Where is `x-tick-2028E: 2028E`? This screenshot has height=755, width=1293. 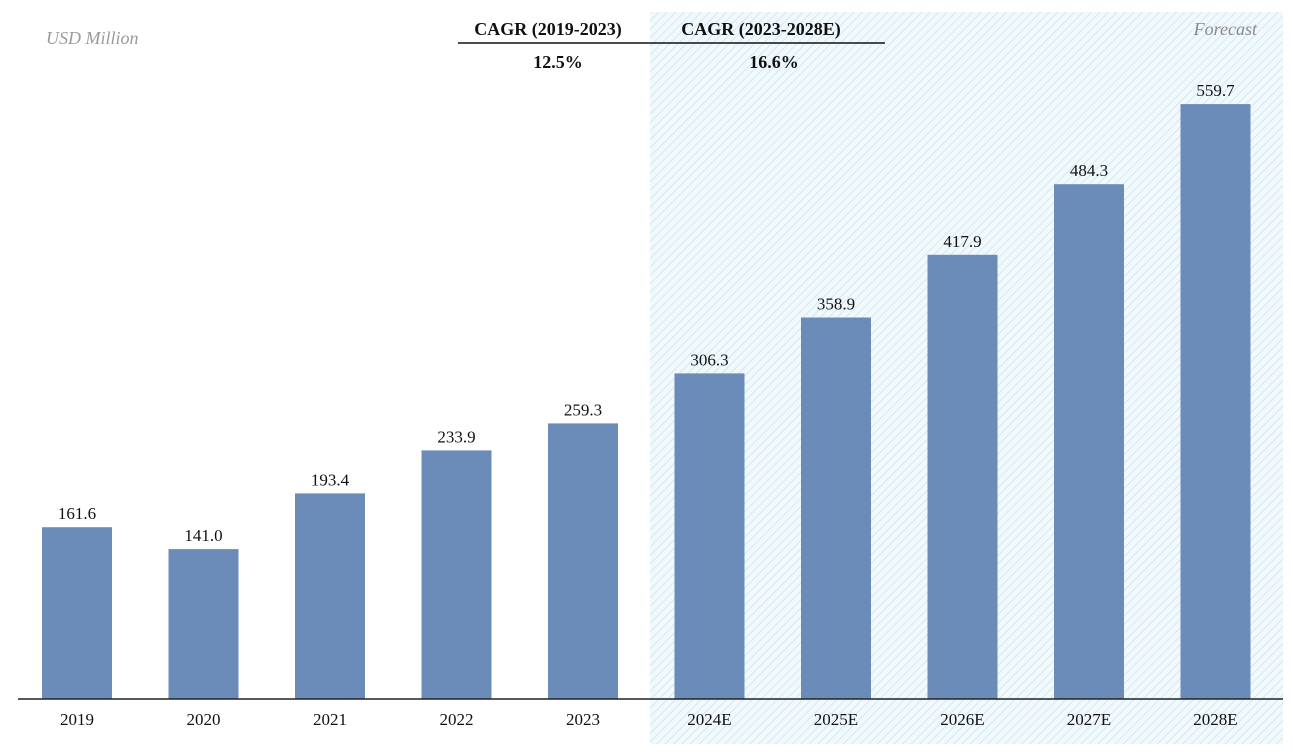 x-tick-2028E: 2028E is located at coordinates (1215, 719).